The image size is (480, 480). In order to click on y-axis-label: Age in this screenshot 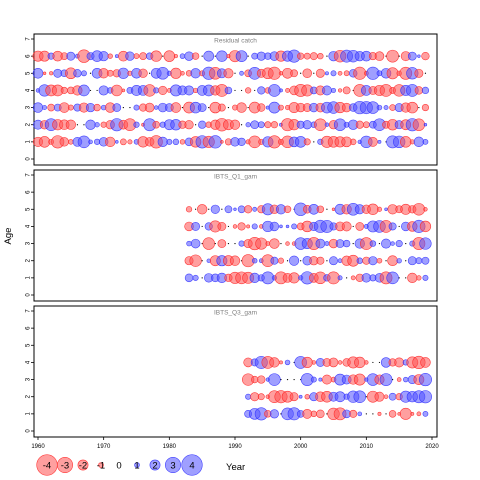, I will do `click(8, 236)`.